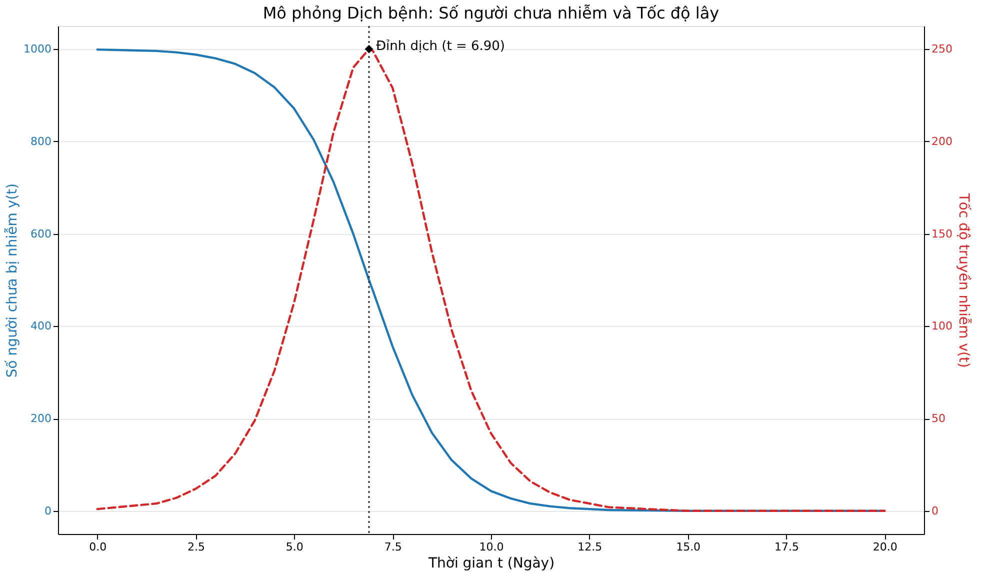  I want to click on y-tick-label: 0, so click(48, 511).